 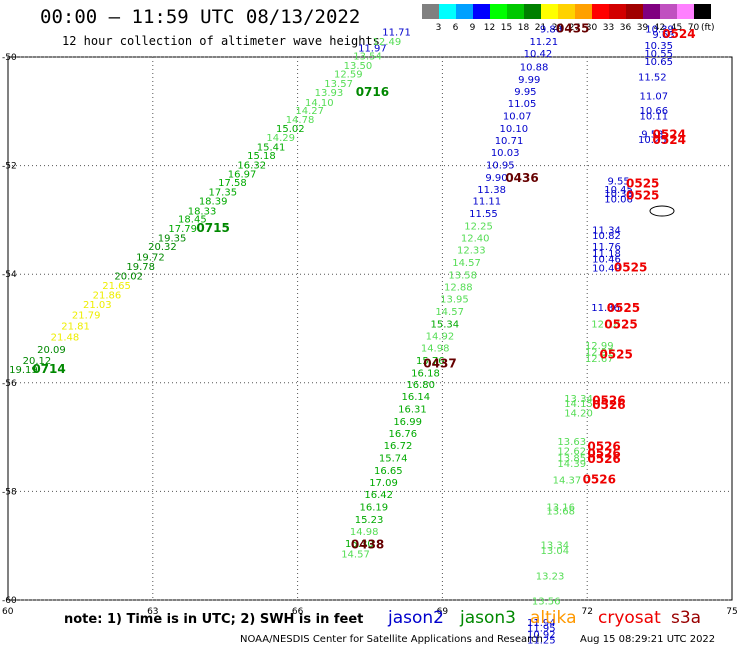 What do you see at coordinates (731, 612) in the screenshot?
I see `x-tick-label: 75` at bounding box center [731, 612].